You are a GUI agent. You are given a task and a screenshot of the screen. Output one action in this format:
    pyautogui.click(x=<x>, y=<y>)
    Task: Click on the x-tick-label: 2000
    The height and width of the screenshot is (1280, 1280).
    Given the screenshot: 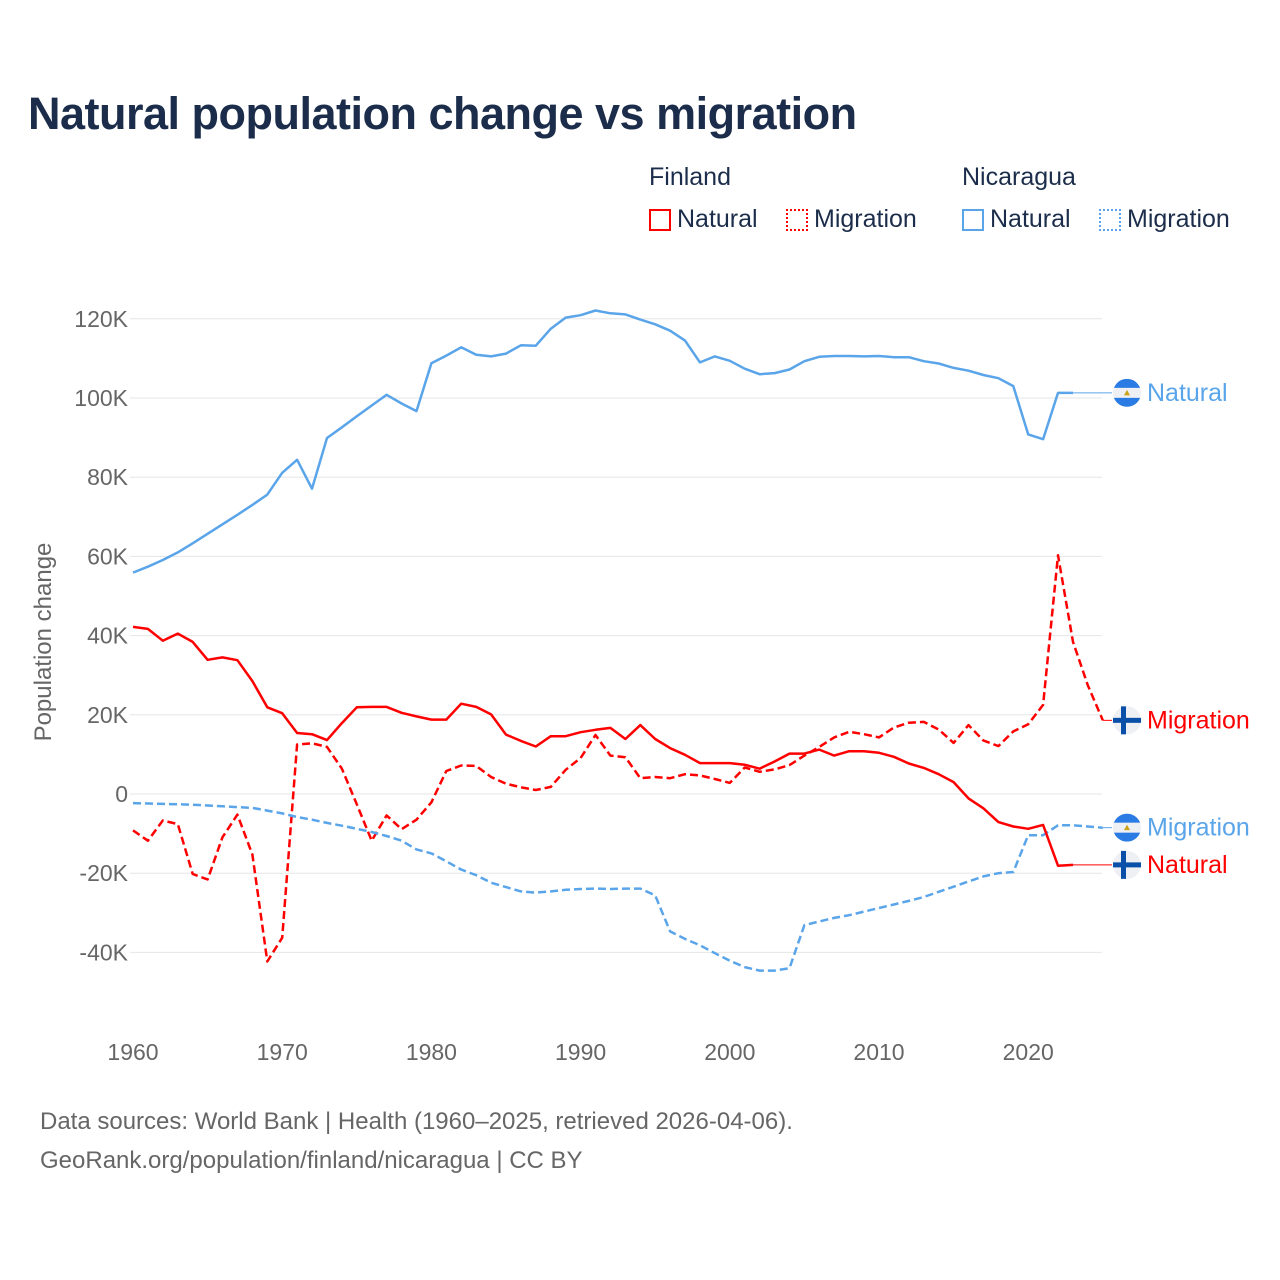 What is the action you would take?
    pyautogui.click(x=729, y=1052)
    